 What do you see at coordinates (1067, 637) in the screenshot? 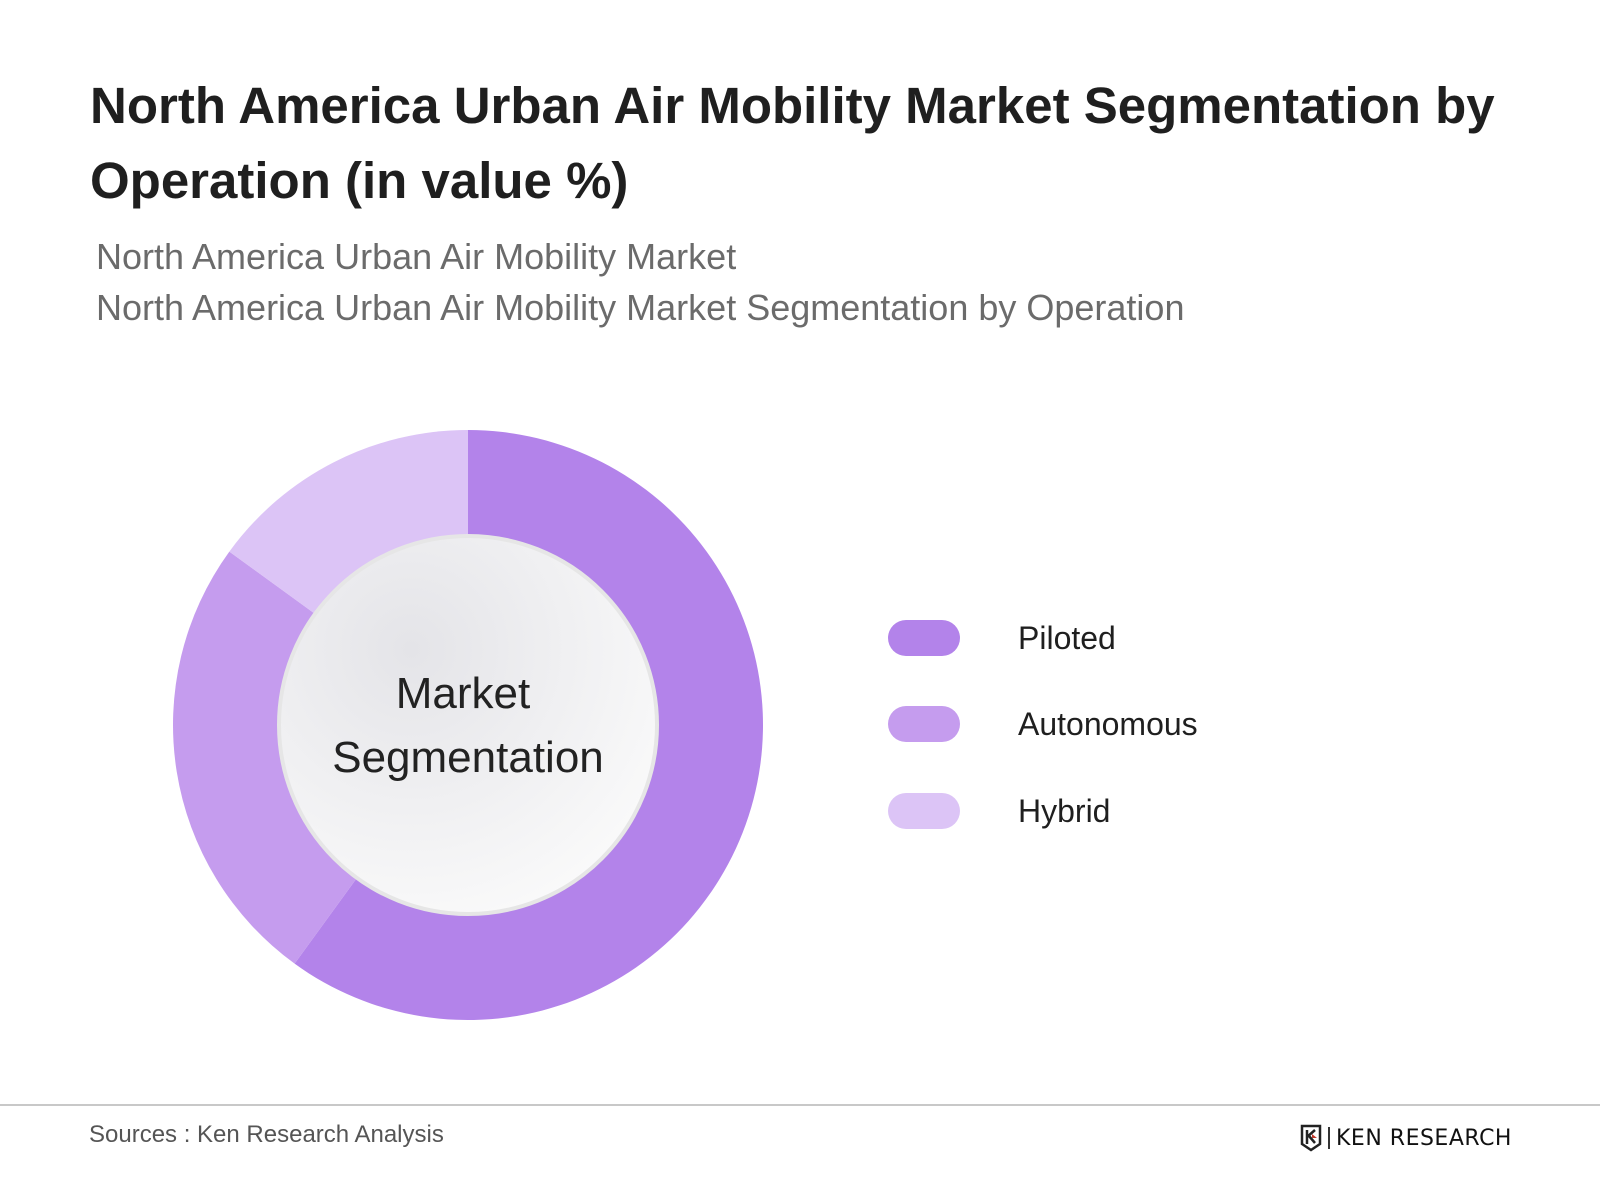
I see `legend-label: Piloted` at bounding box center [1067, 637].